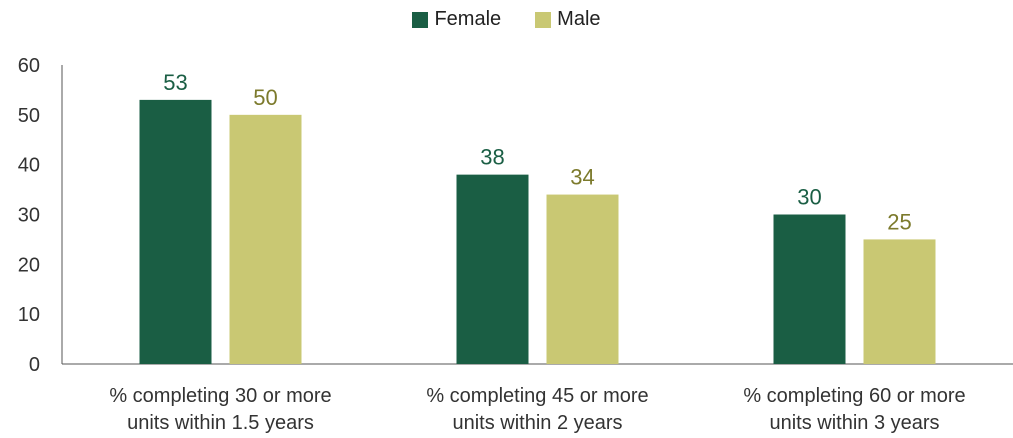 The width and height of the screenshot is (1013, 438). I want to click on data-label-male-2: 34, so click(582, 177).